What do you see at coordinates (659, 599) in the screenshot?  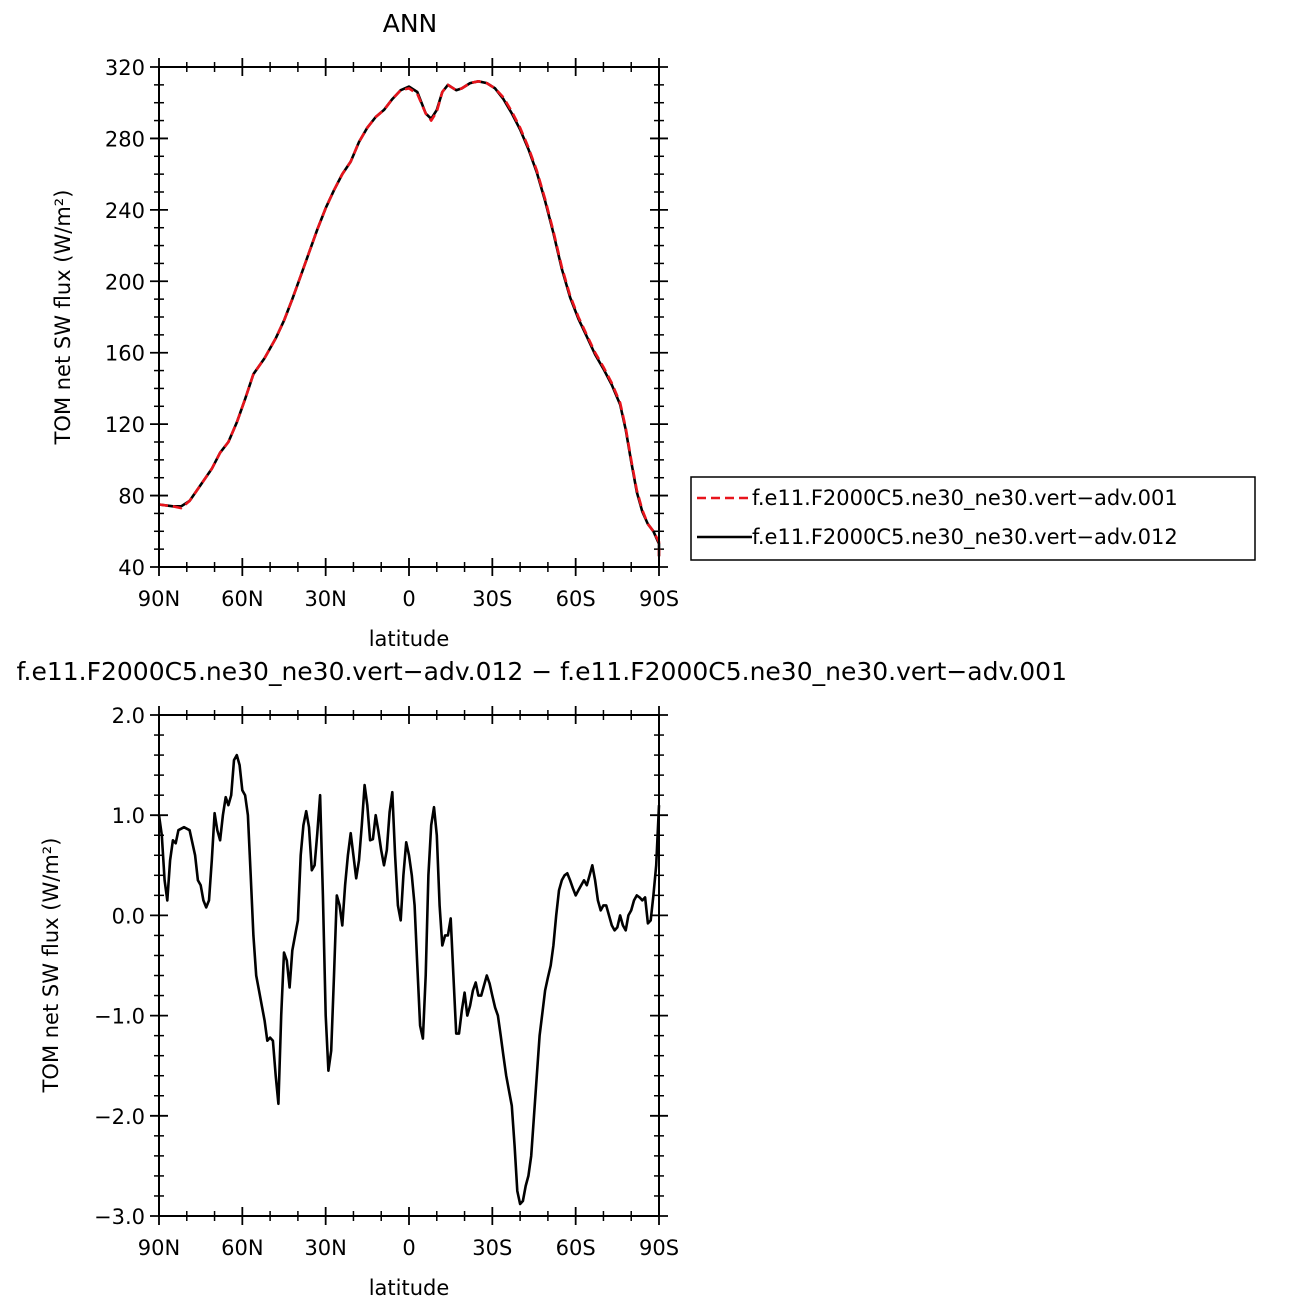 I see `top-x-tick-label: 90S` at bounding box center [659, 599].